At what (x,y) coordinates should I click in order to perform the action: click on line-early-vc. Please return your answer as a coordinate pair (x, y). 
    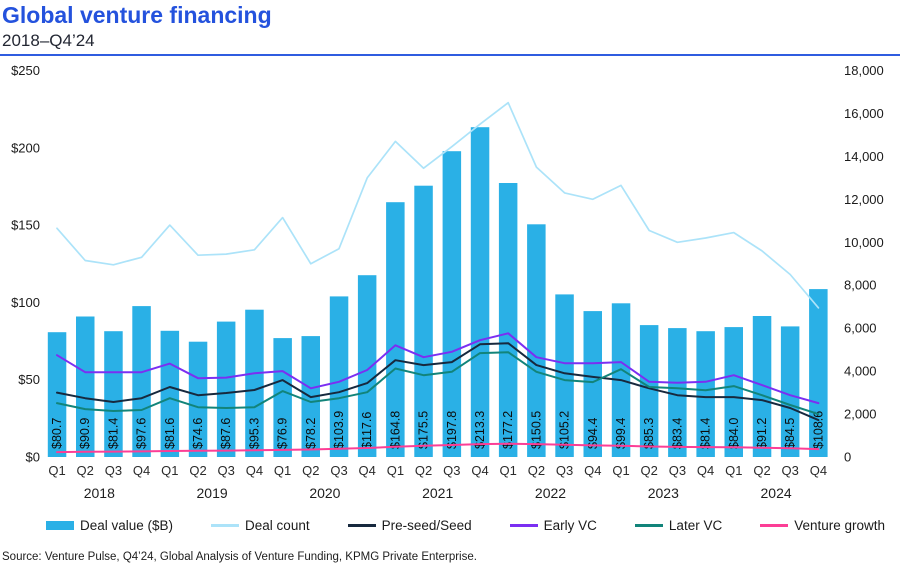
    Looking at the image, I should click on (438, 368).